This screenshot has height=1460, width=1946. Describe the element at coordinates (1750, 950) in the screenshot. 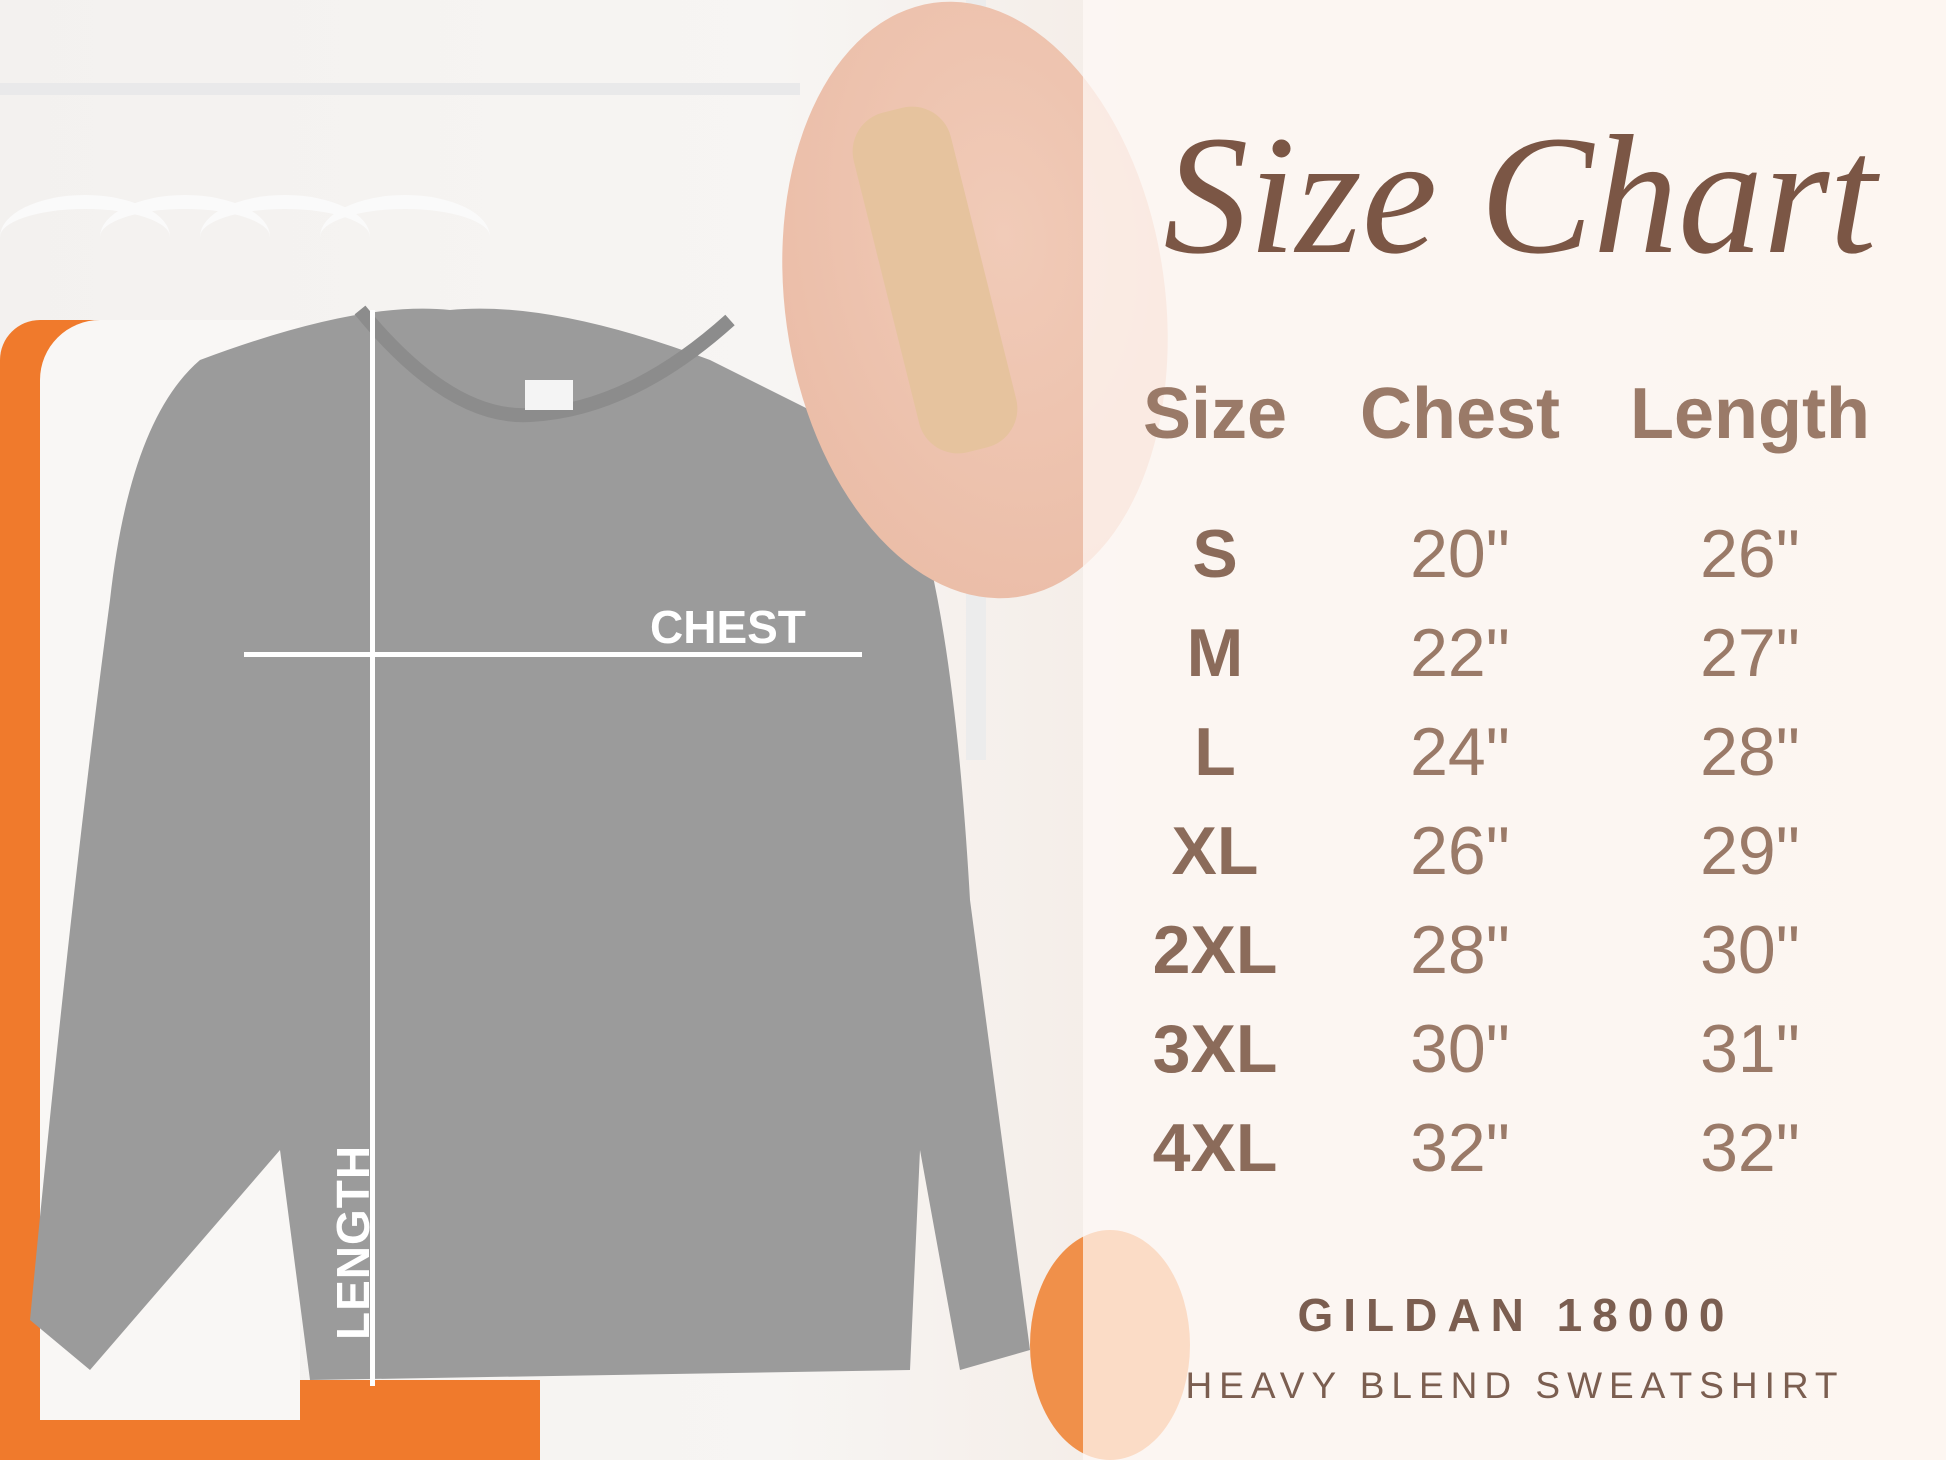

I see `size-row-length: 30"` at that location.